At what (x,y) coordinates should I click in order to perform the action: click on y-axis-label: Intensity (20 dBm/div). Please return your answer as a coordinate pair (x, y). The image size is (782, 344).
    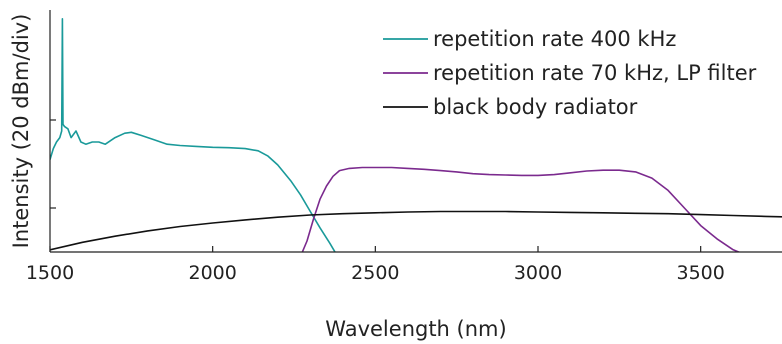
    Looking at the image, I should click on (21, 131).